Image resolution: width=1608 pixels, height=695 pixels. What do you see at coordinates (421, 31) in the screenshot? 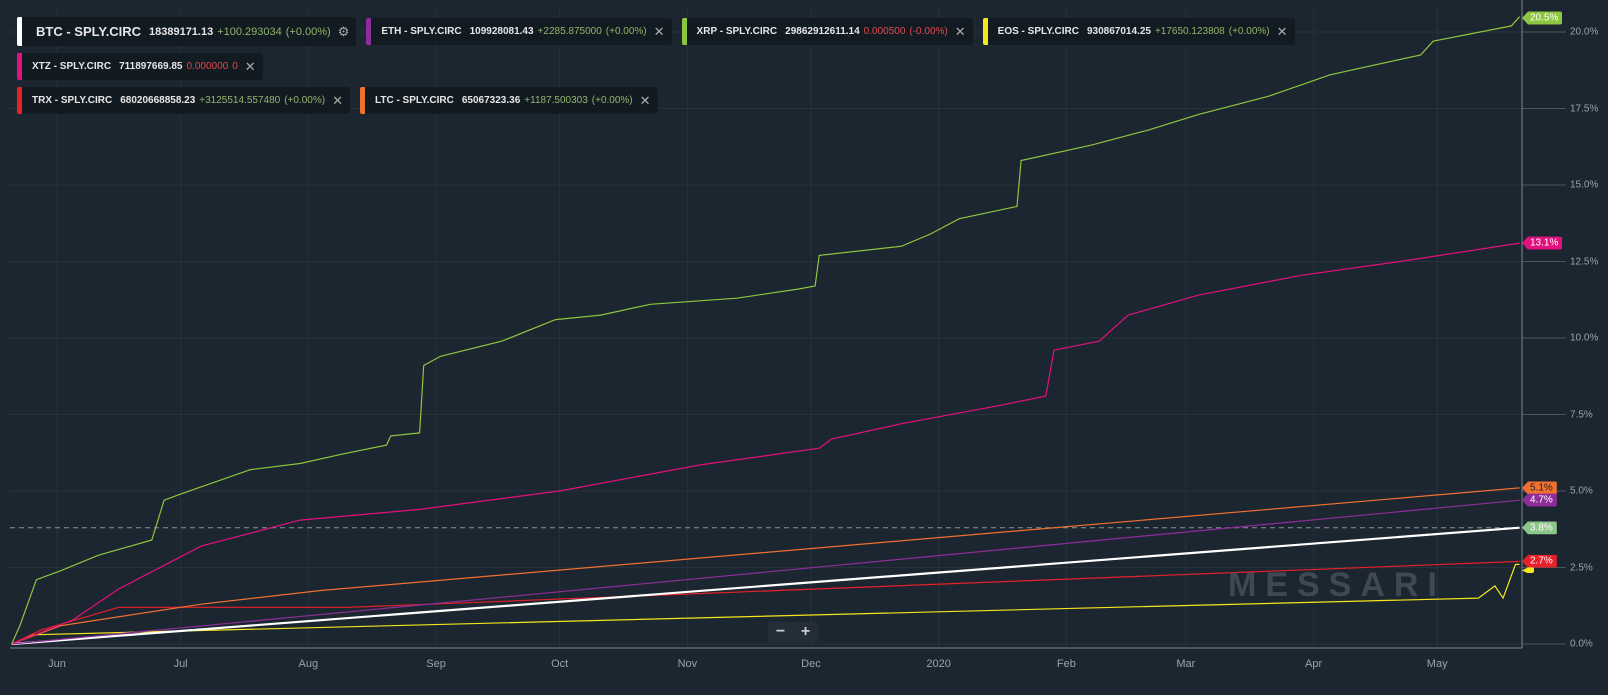
I see `legend-series-name: ETH - SPLY.CIRC` at bounding box center [421, 31].